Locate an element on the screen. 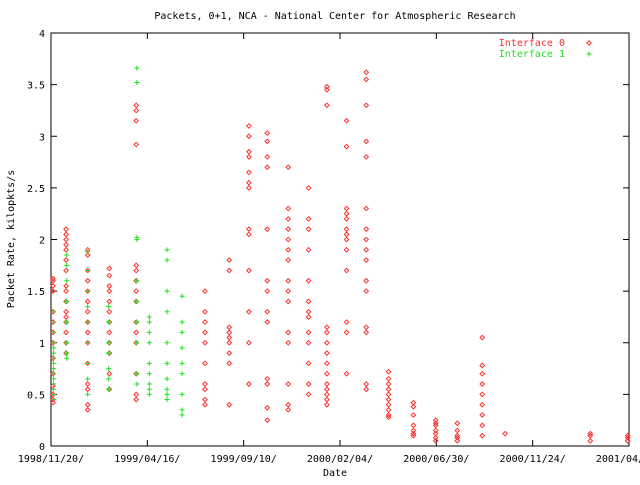  y-tick-label: 0 is located at coordinates (42, 447).